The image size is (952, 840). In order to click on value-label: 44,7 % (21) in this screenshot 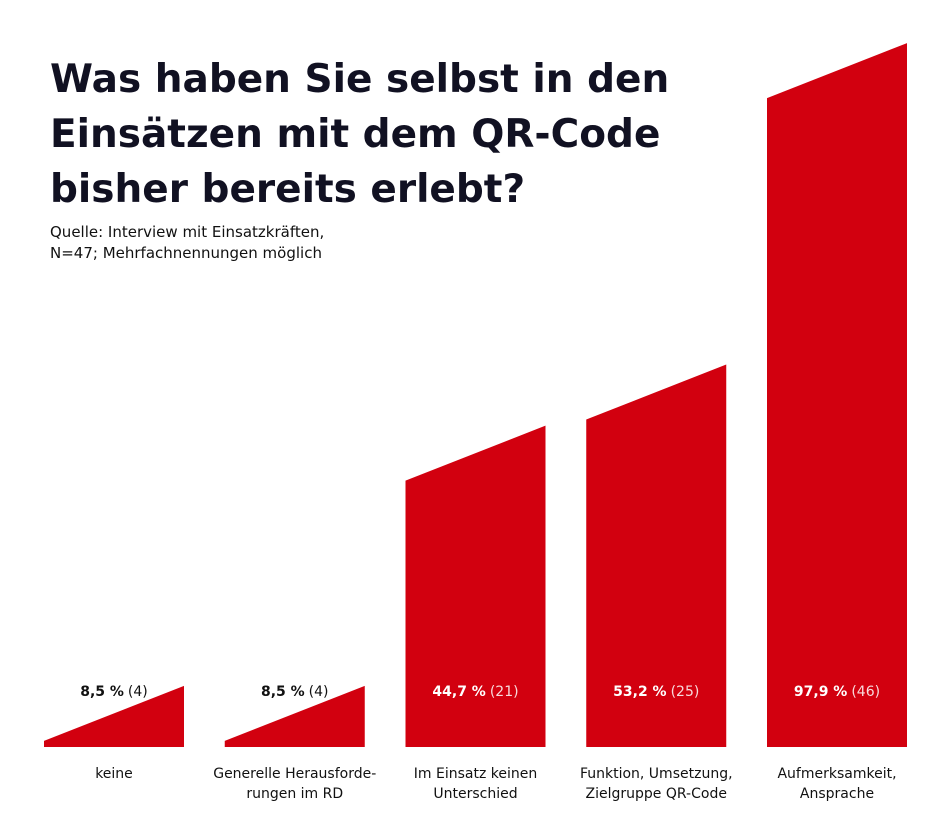, I will do `click(475, 692)`.